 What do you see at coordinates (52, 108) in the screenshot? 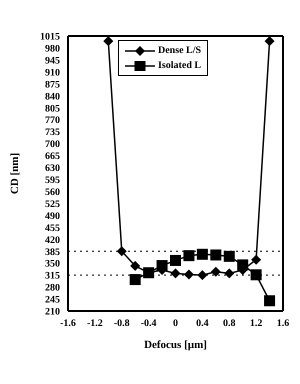
I see `y-tick-label: 805` at bounding box center [52, 108].